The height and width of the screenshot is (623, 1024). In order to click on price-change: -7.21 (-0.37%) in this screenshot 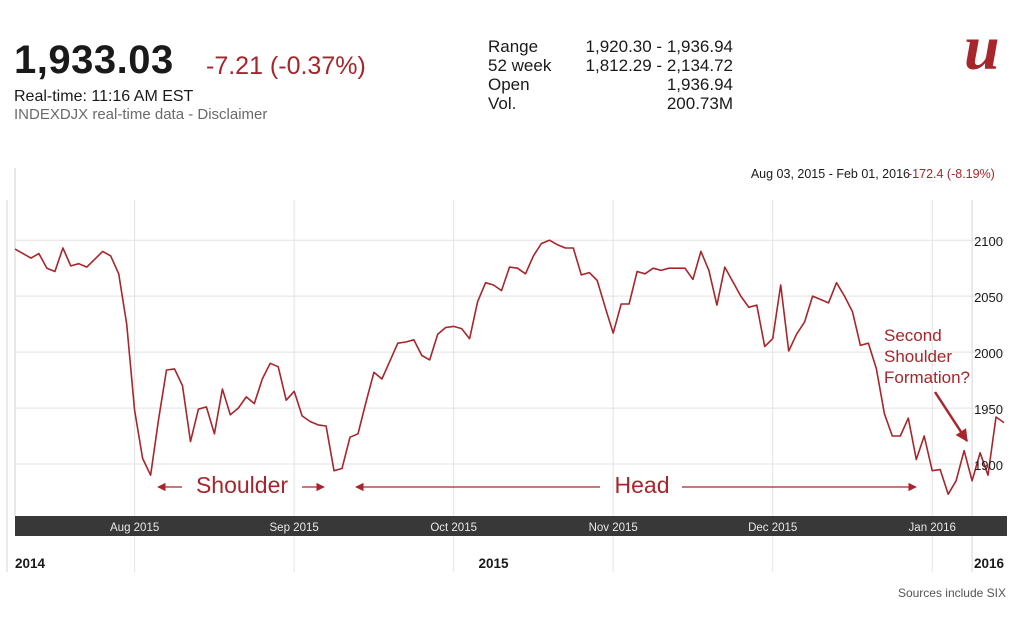, I will do `click(286, 66)`.